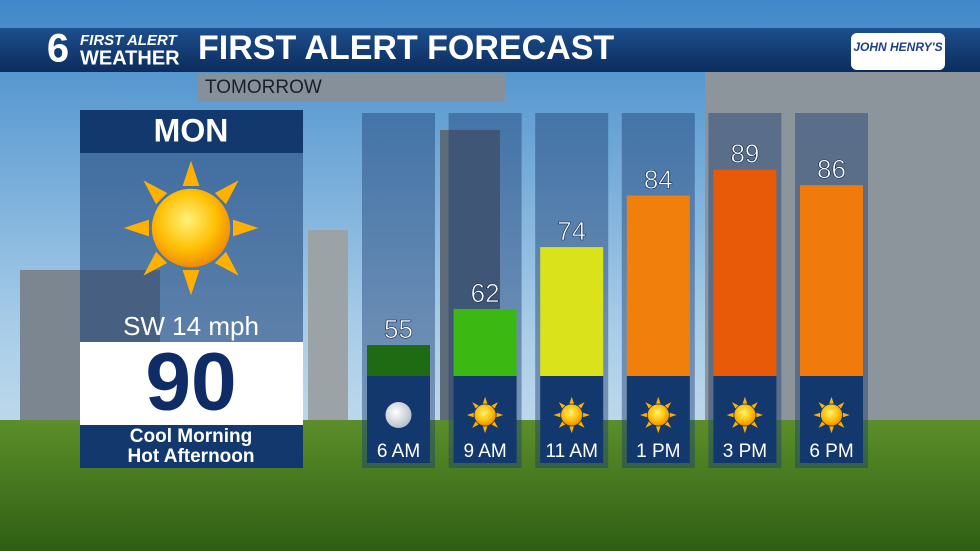 The height and width of the screenshot is (551, 980). I want to click on wind: SW 14 mph, so click(191, 326).